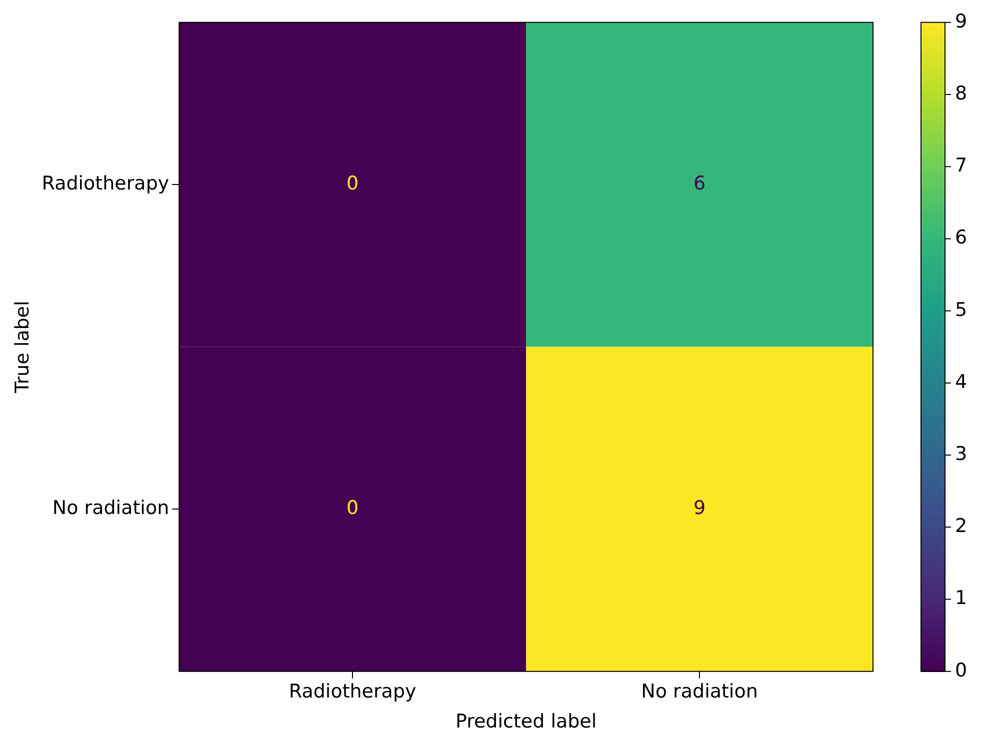 The image size is (999, 747). Describe the element at coordinates (699, 183) in the screenshot. I see `data-label: 6` at that location.